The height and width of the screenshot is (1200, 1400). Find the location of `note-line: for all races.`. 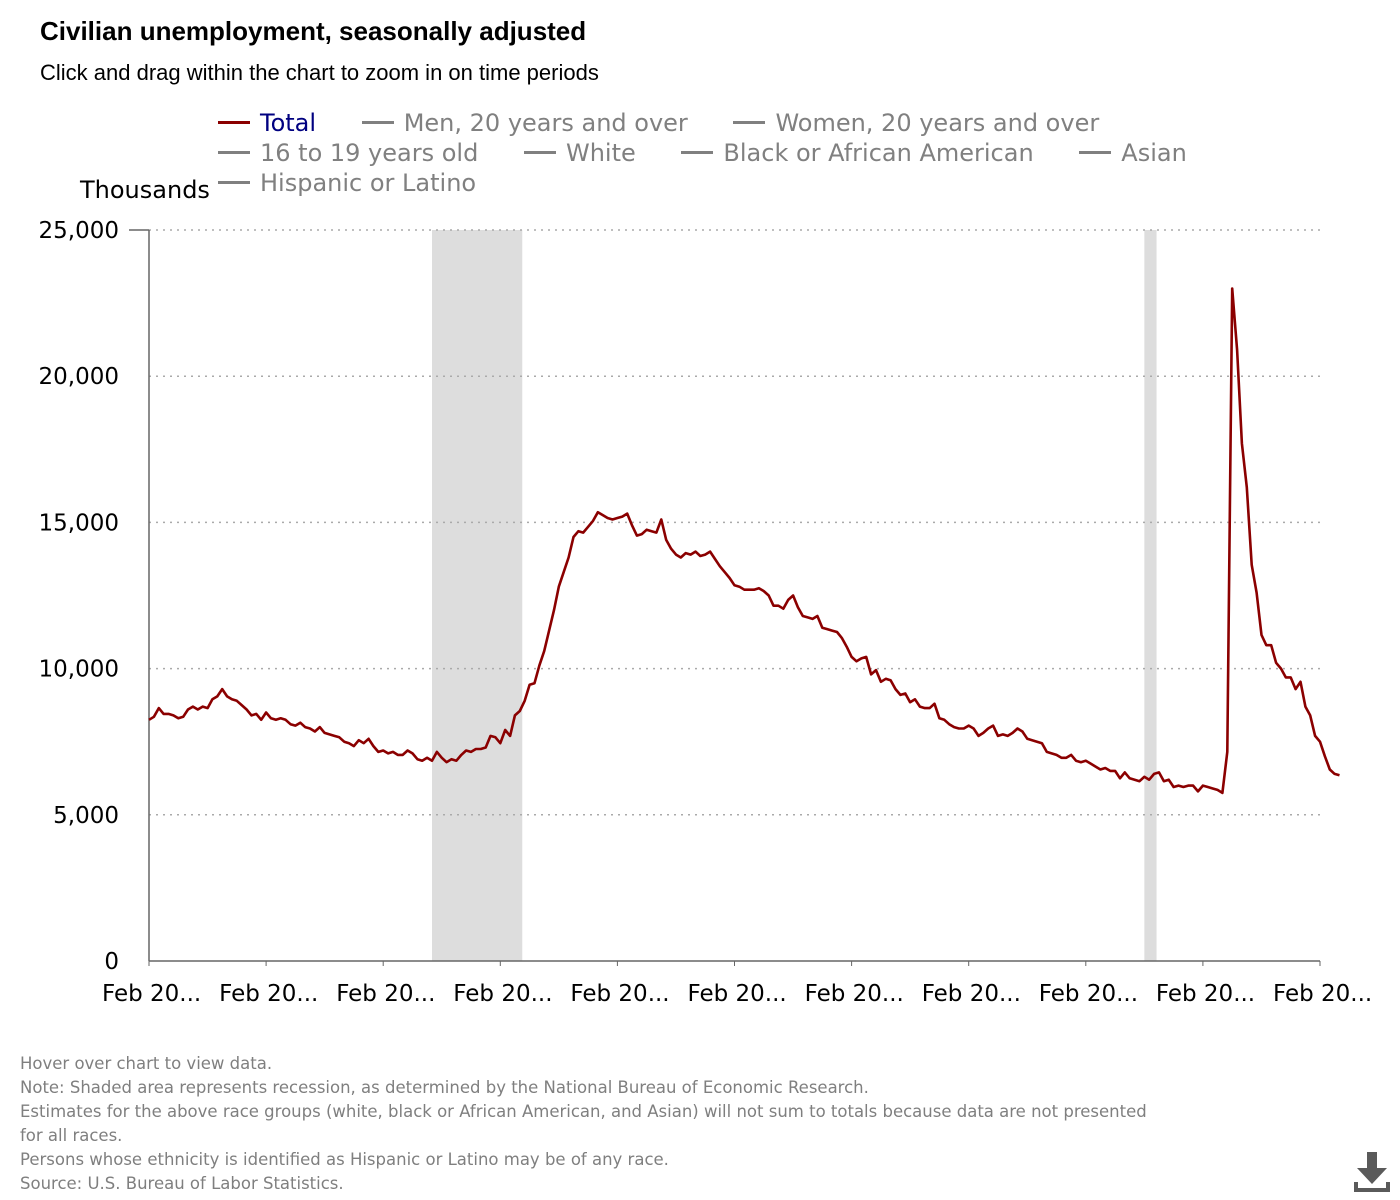

note-line: for all races. is located at coordinates (71, 1135).